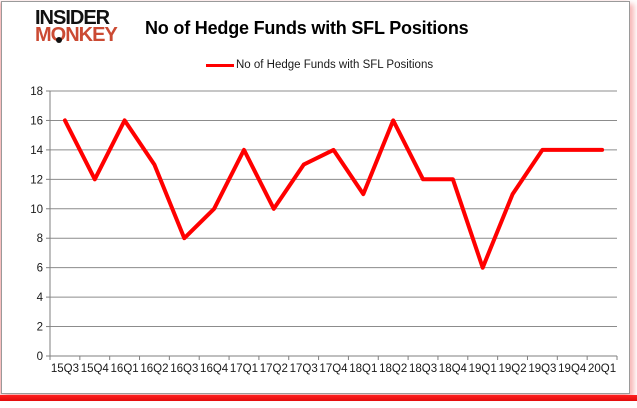 The image size is (637, 408). Describe the element at coordinates (393, 369) in the screenshot. I see `x-axis-label: 18Q2` at that location.